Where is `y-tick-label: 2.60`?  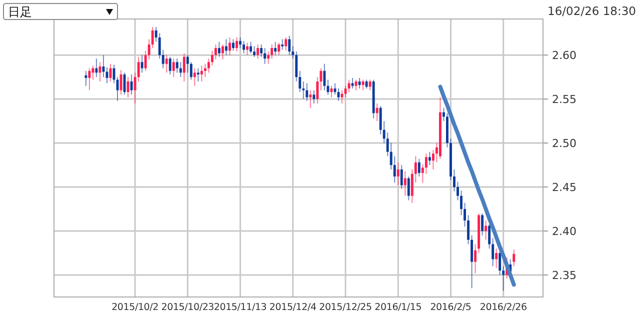
y-tick-label: 2.60 is located at coordinates (564, 55).